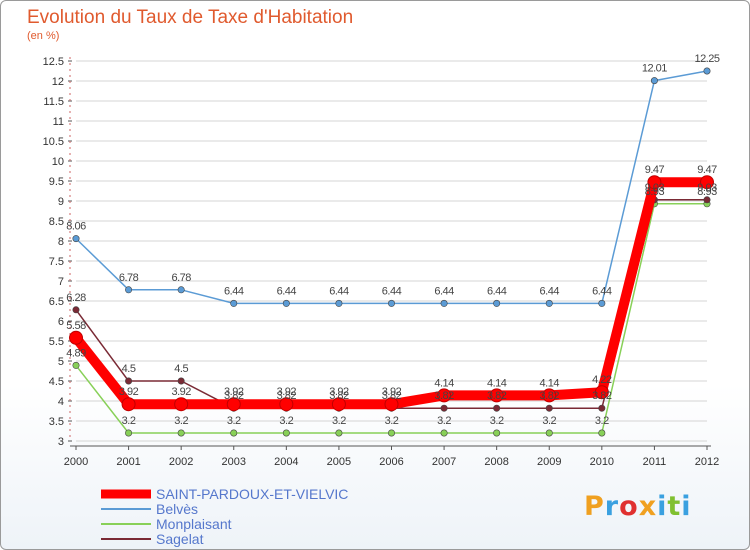 This screenshot has width=750, height=550. I want to click on legend-label: Belvès, so click(177, 509).